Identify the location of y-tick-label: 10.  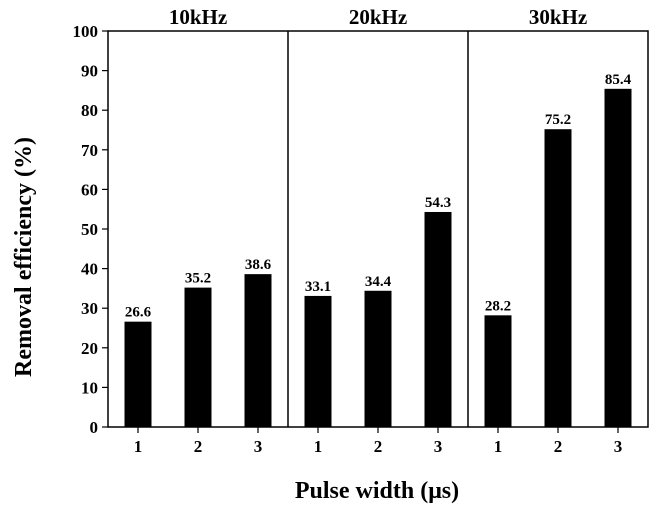
(89, 387).